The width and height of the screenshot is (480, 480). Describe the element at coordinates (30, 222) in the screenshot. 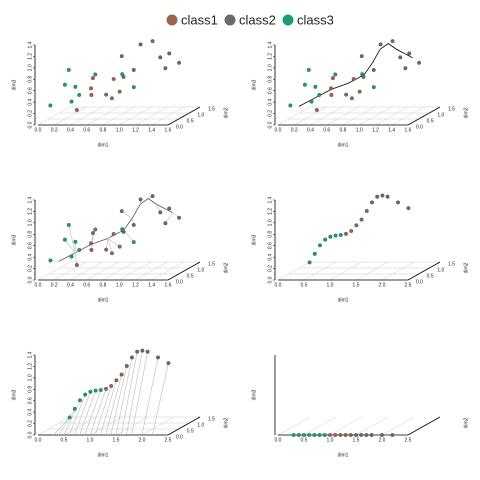

I see `z-tick-label: 1.0` at that location.